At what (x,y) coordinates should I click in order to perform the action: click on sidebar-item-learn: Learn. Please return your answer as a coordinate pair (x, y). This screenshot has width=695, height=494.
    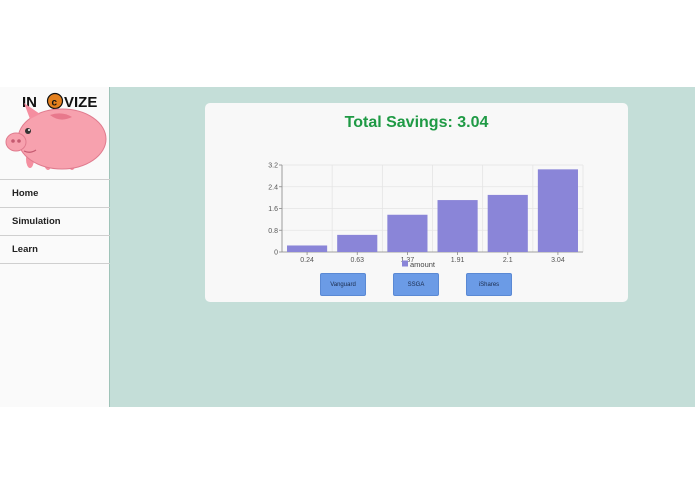
    Looking at the image, I should click on (55, 249).